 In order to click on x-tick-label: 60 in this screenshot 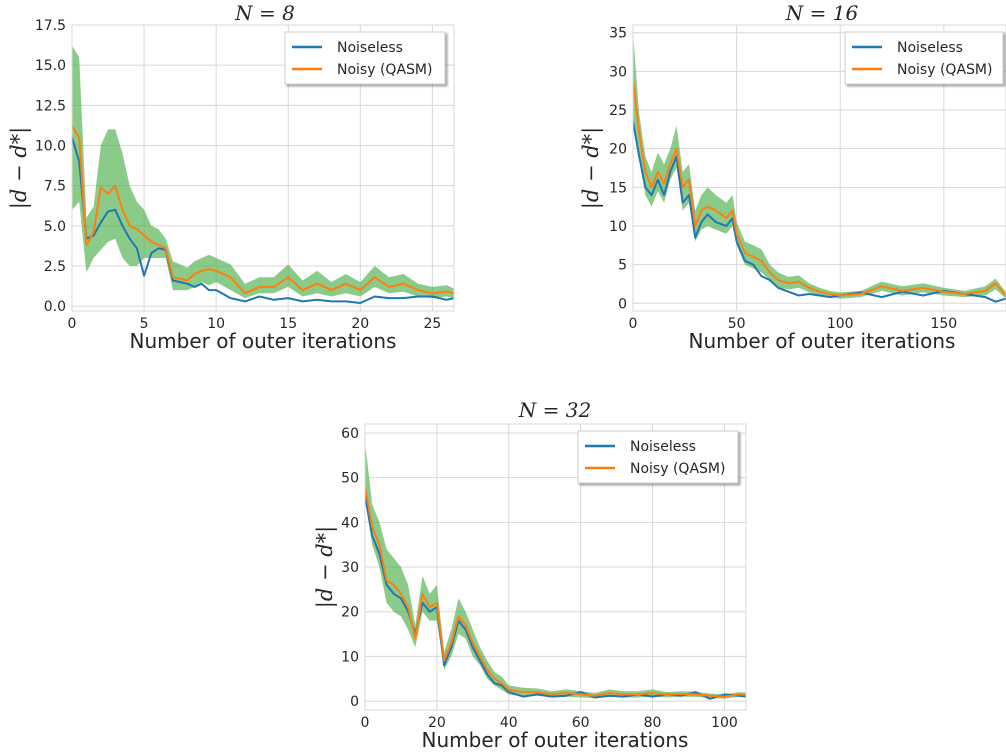, I will do `click(581, 723)`.